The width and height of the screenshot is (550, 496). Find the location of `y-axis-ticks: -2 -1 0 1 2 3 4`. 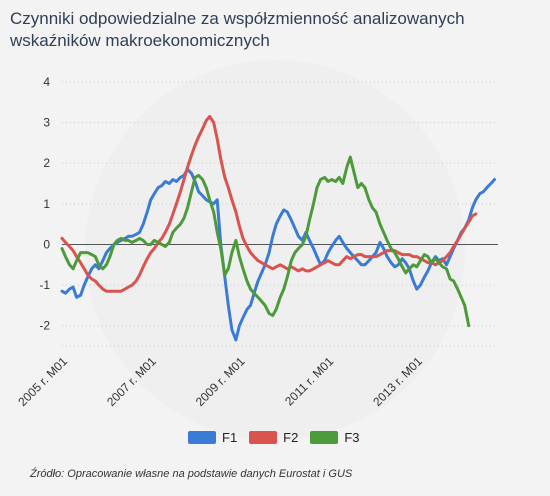

y-axis-ticks: -2 -1 0 1 2 3 4 is located at coordinates (44, 204).